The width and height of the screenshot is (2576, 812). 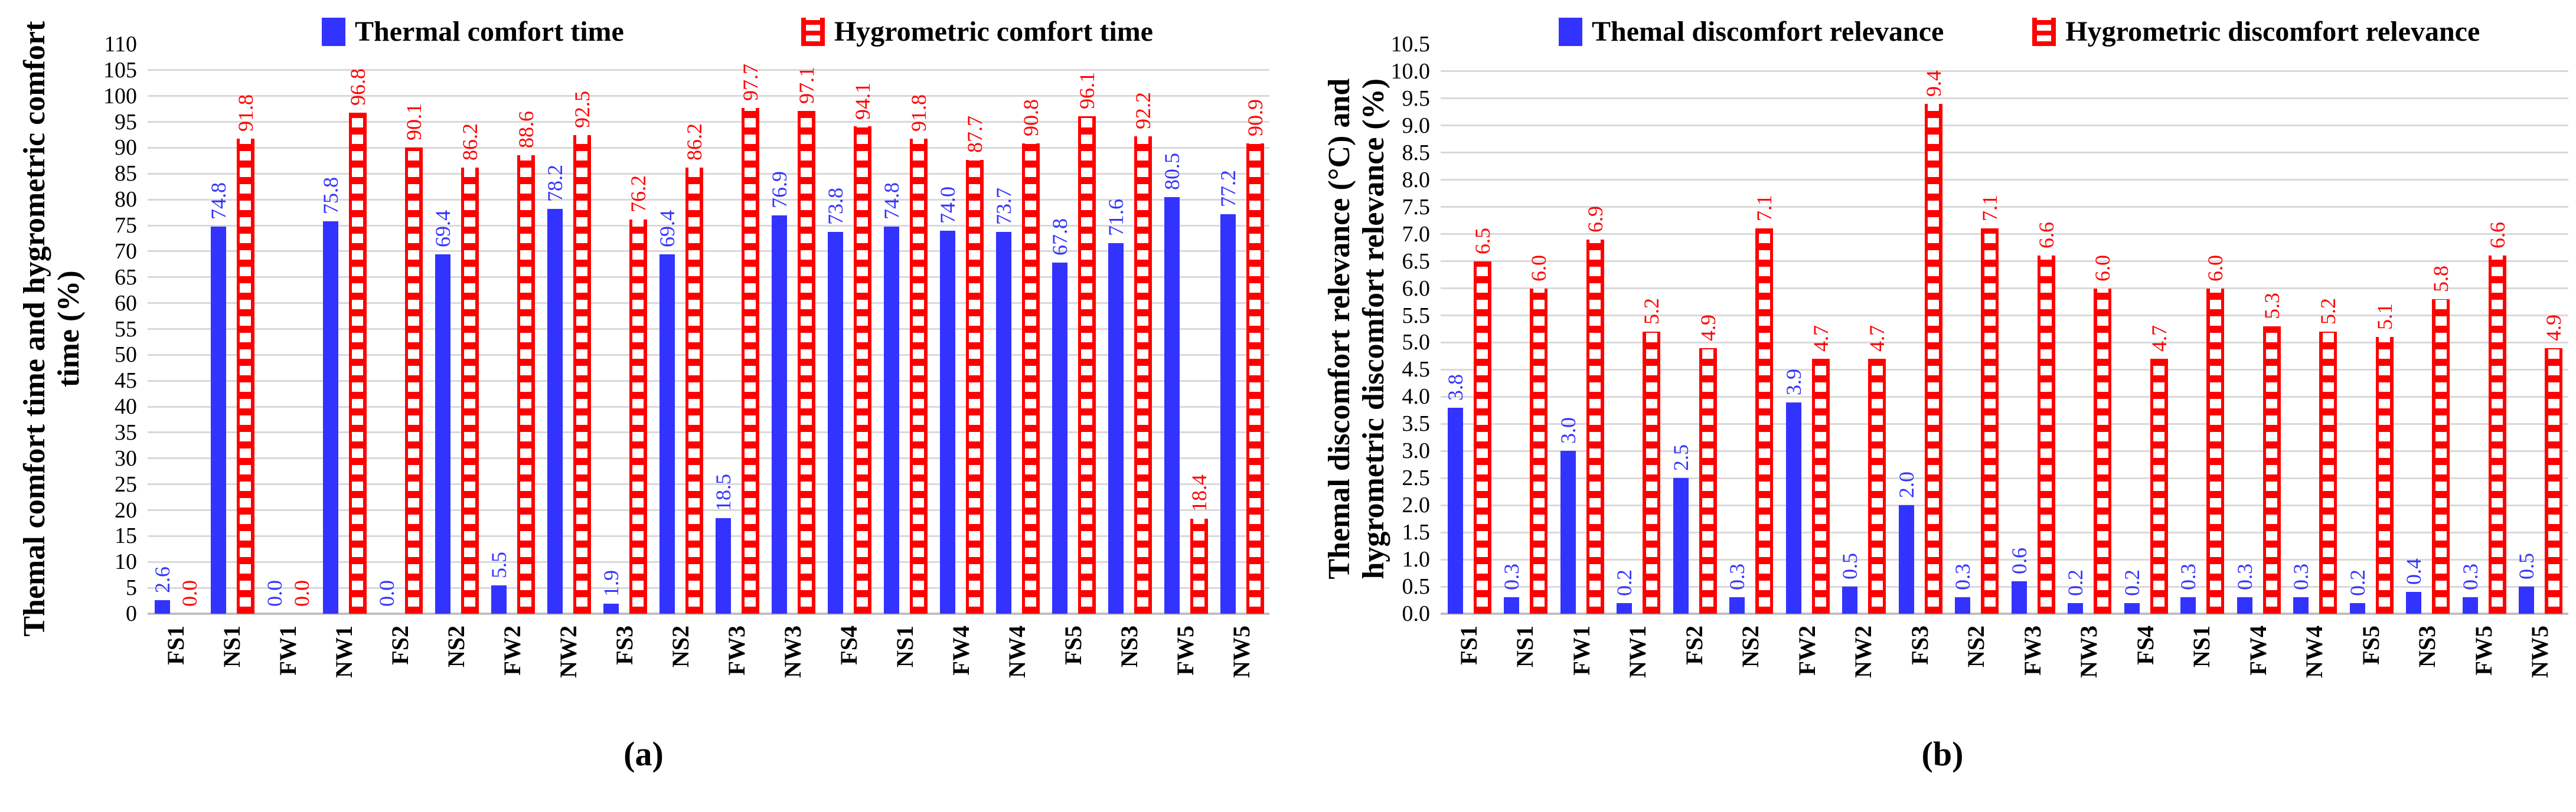 What do you see at coordinates (2272, 305) in the screenshot?
I see `value-label: 5.3` at bounding box center [2272, 305].